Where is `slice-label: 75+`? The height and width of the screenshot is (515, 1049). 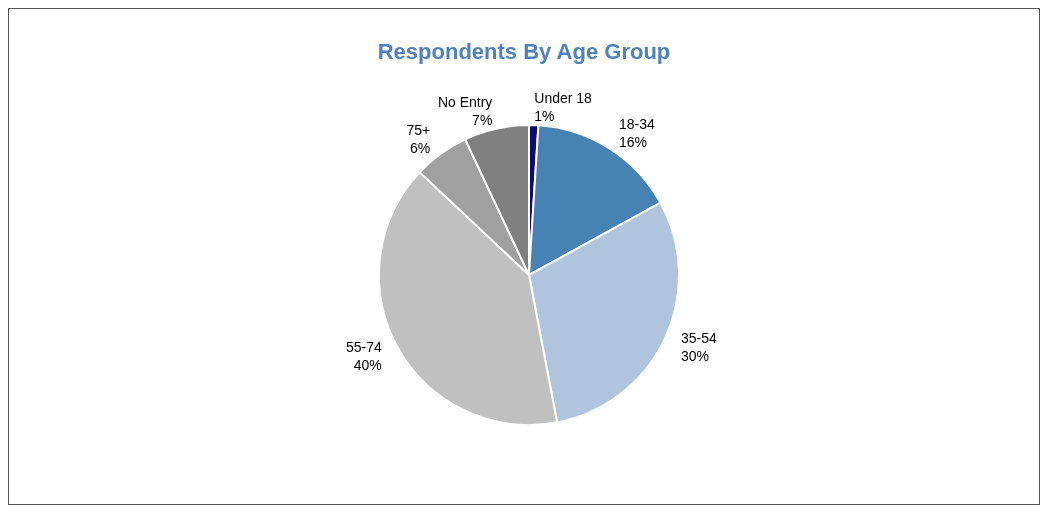
slice-label: 75+ is located at coordinates (418, 130).